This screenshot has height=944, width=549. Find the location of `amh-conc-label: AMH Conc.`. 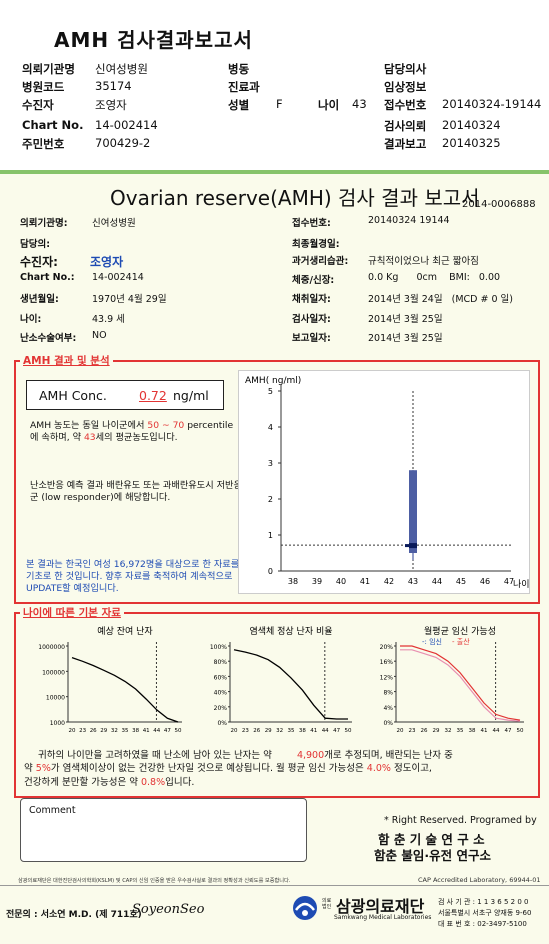

amh-conc-label: AMH Conc. is located at coordinates (73, 395).